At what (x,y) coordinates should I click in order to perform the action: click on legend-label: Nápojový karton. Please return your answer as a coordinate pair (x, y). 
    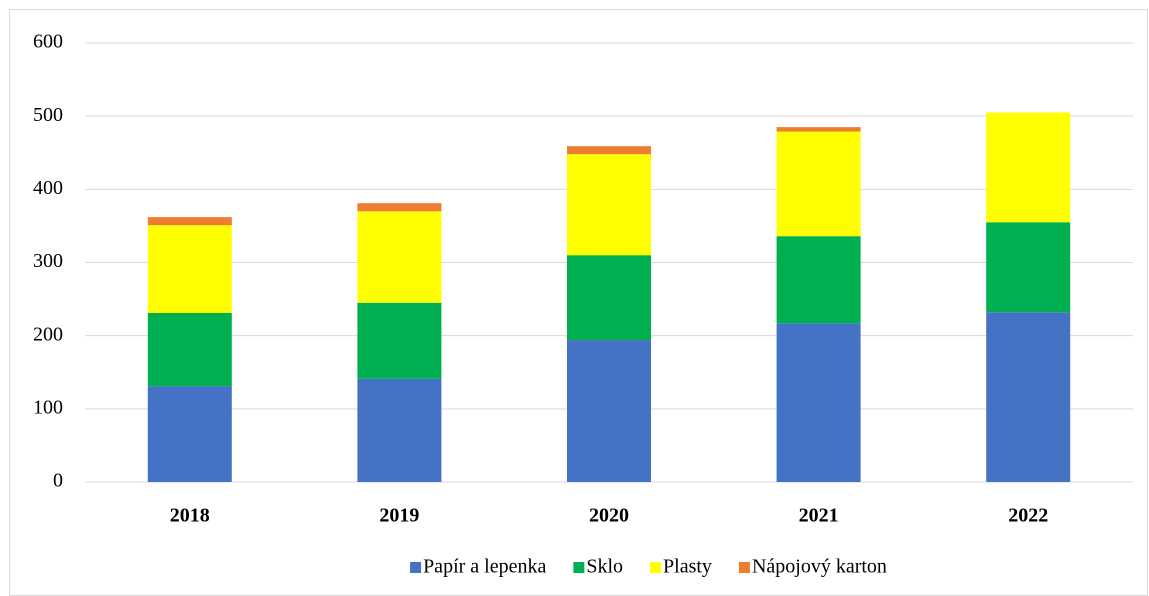
    Looking at the image, I should click on (819, 567).